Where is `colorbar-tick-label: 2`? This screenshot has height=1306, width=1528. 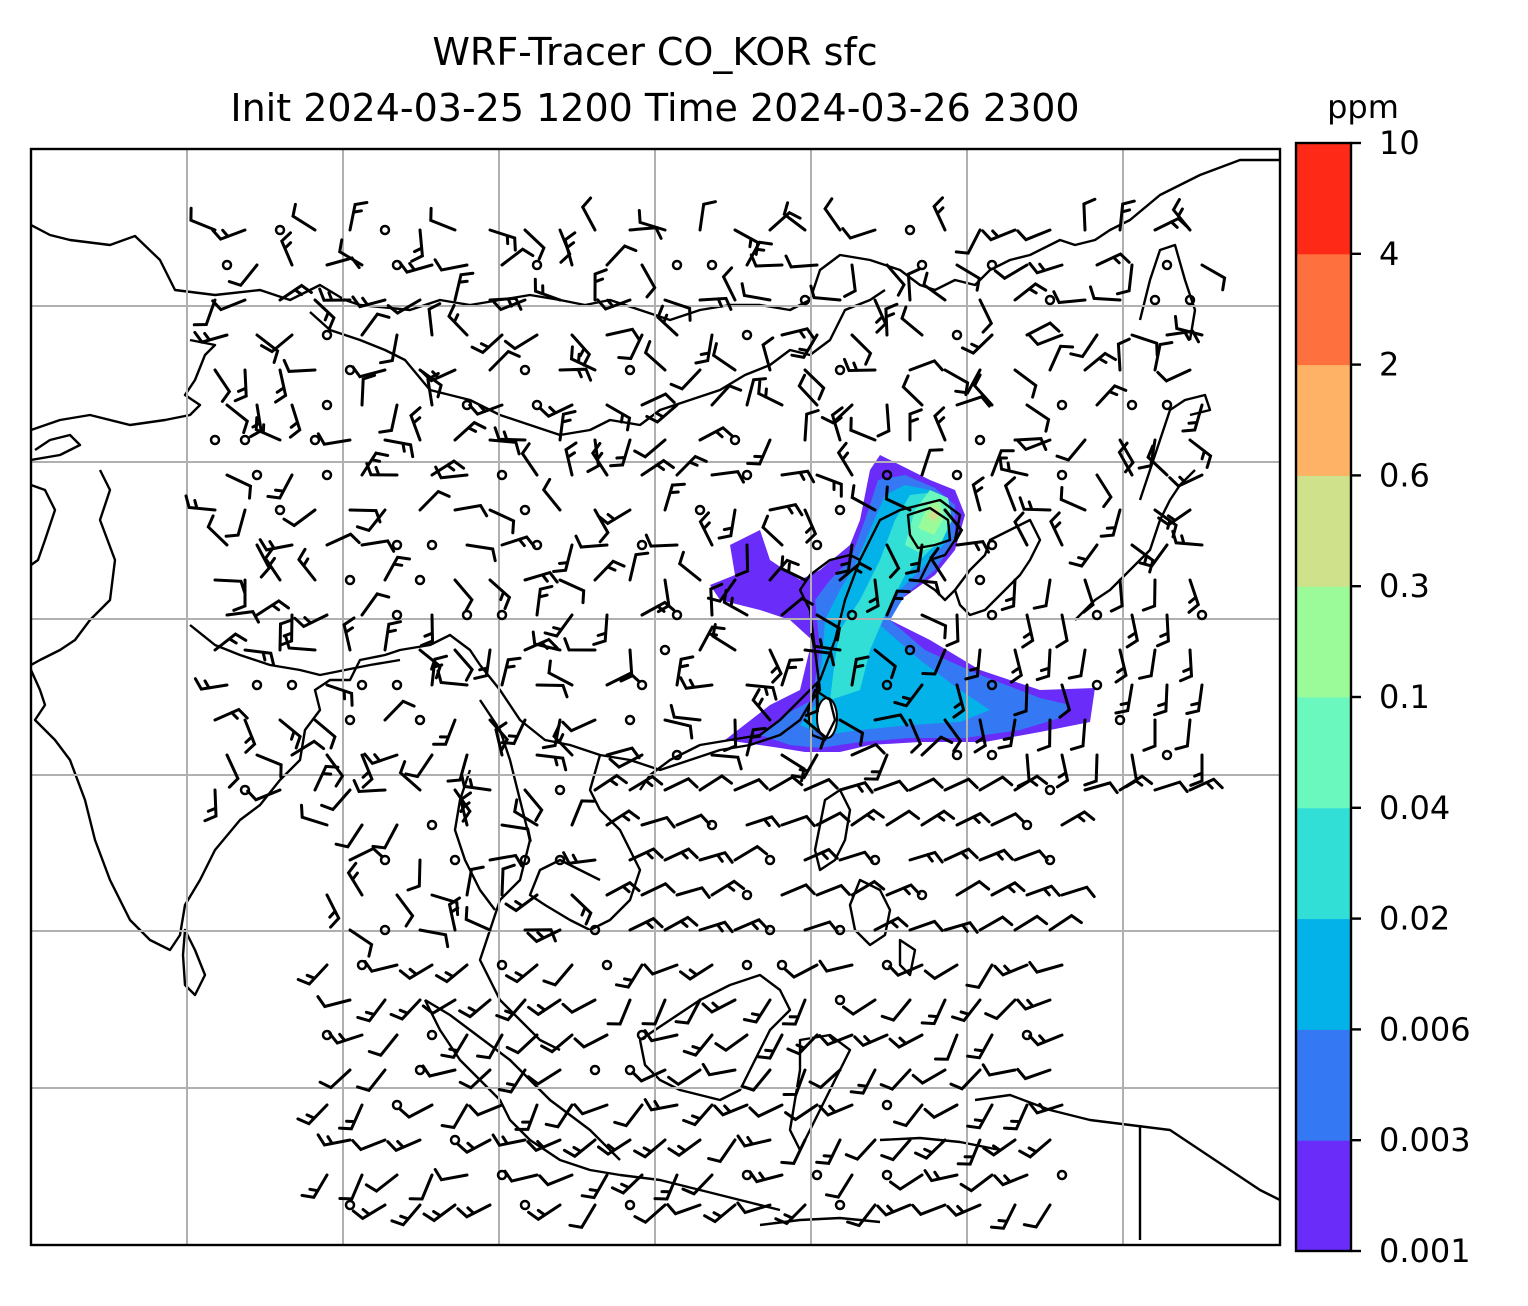 colorbar-tick-label: 2 is located at coordinates (1389, 365).